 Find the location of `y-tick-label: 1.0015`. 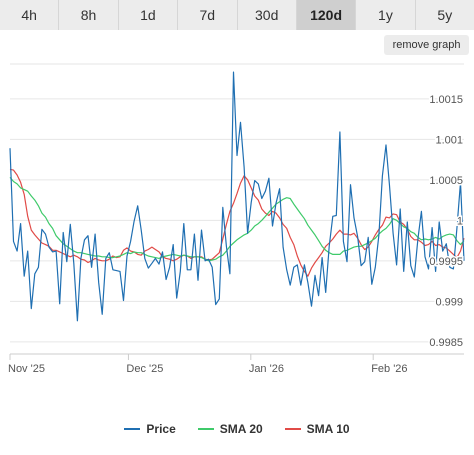

y-tick-label: 1.0015 is located at coordinates (446, 100).